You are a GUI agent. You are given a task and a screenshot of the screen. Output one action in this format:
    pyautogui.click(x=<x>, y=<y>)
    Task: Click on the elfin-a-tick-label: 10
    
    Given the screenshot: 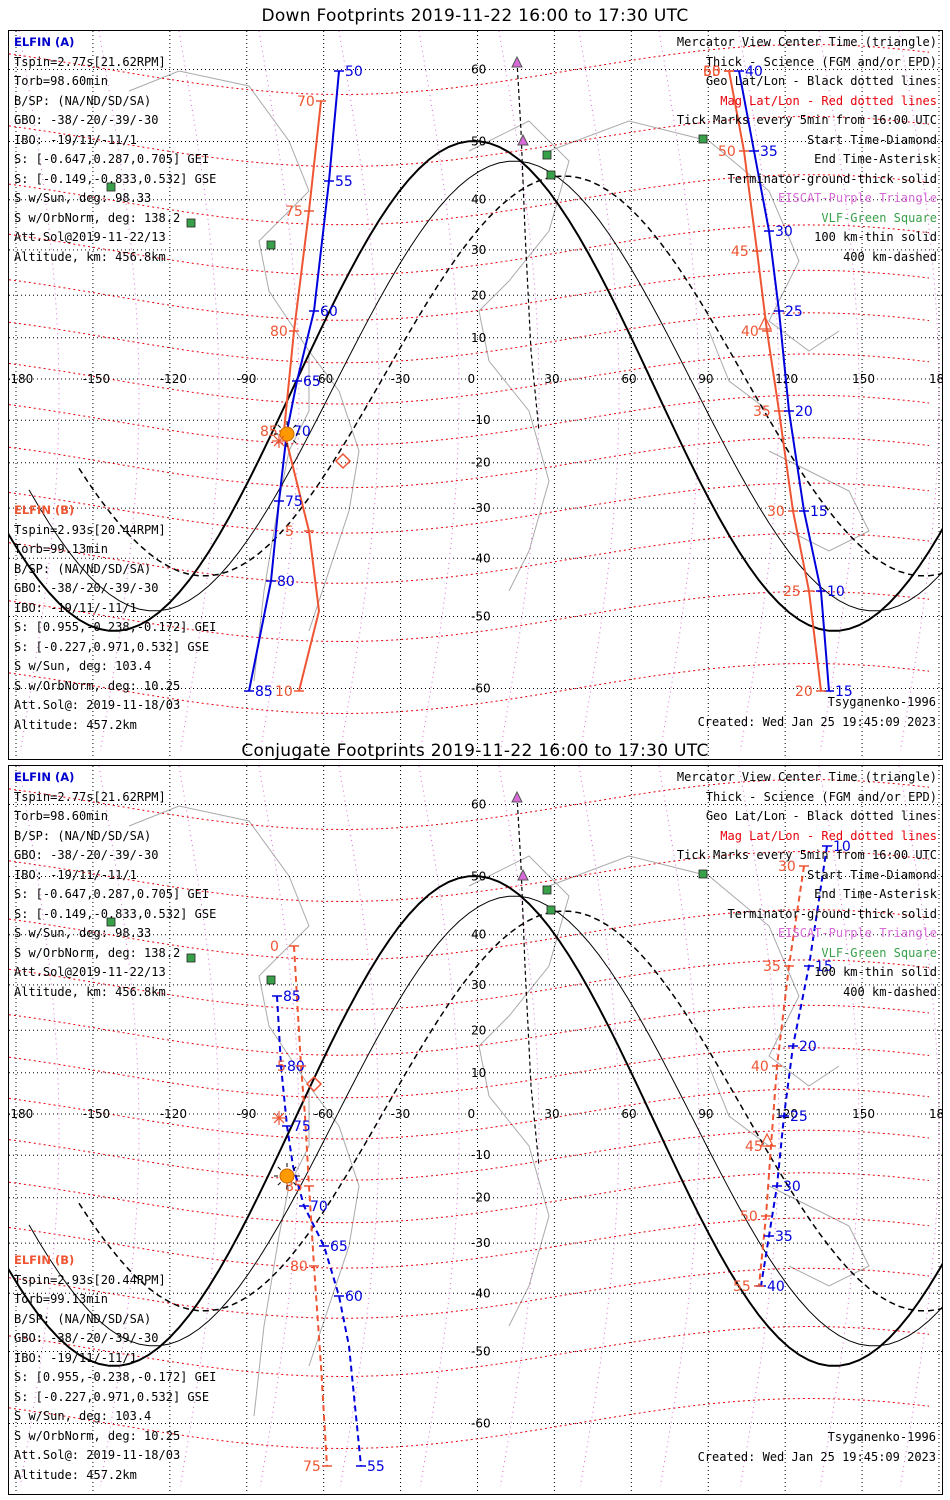 What is the action you would take?
    pyautogui.click(x=836, y=592)
    